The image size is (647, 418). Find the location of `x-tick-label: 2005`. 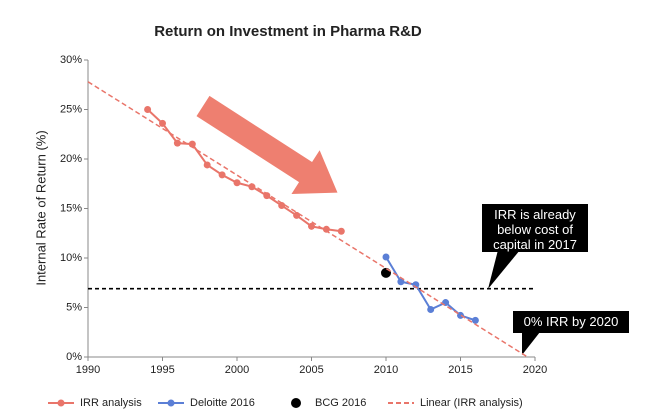

x-tick-label: 2005 is located at coordinates (311, 370).